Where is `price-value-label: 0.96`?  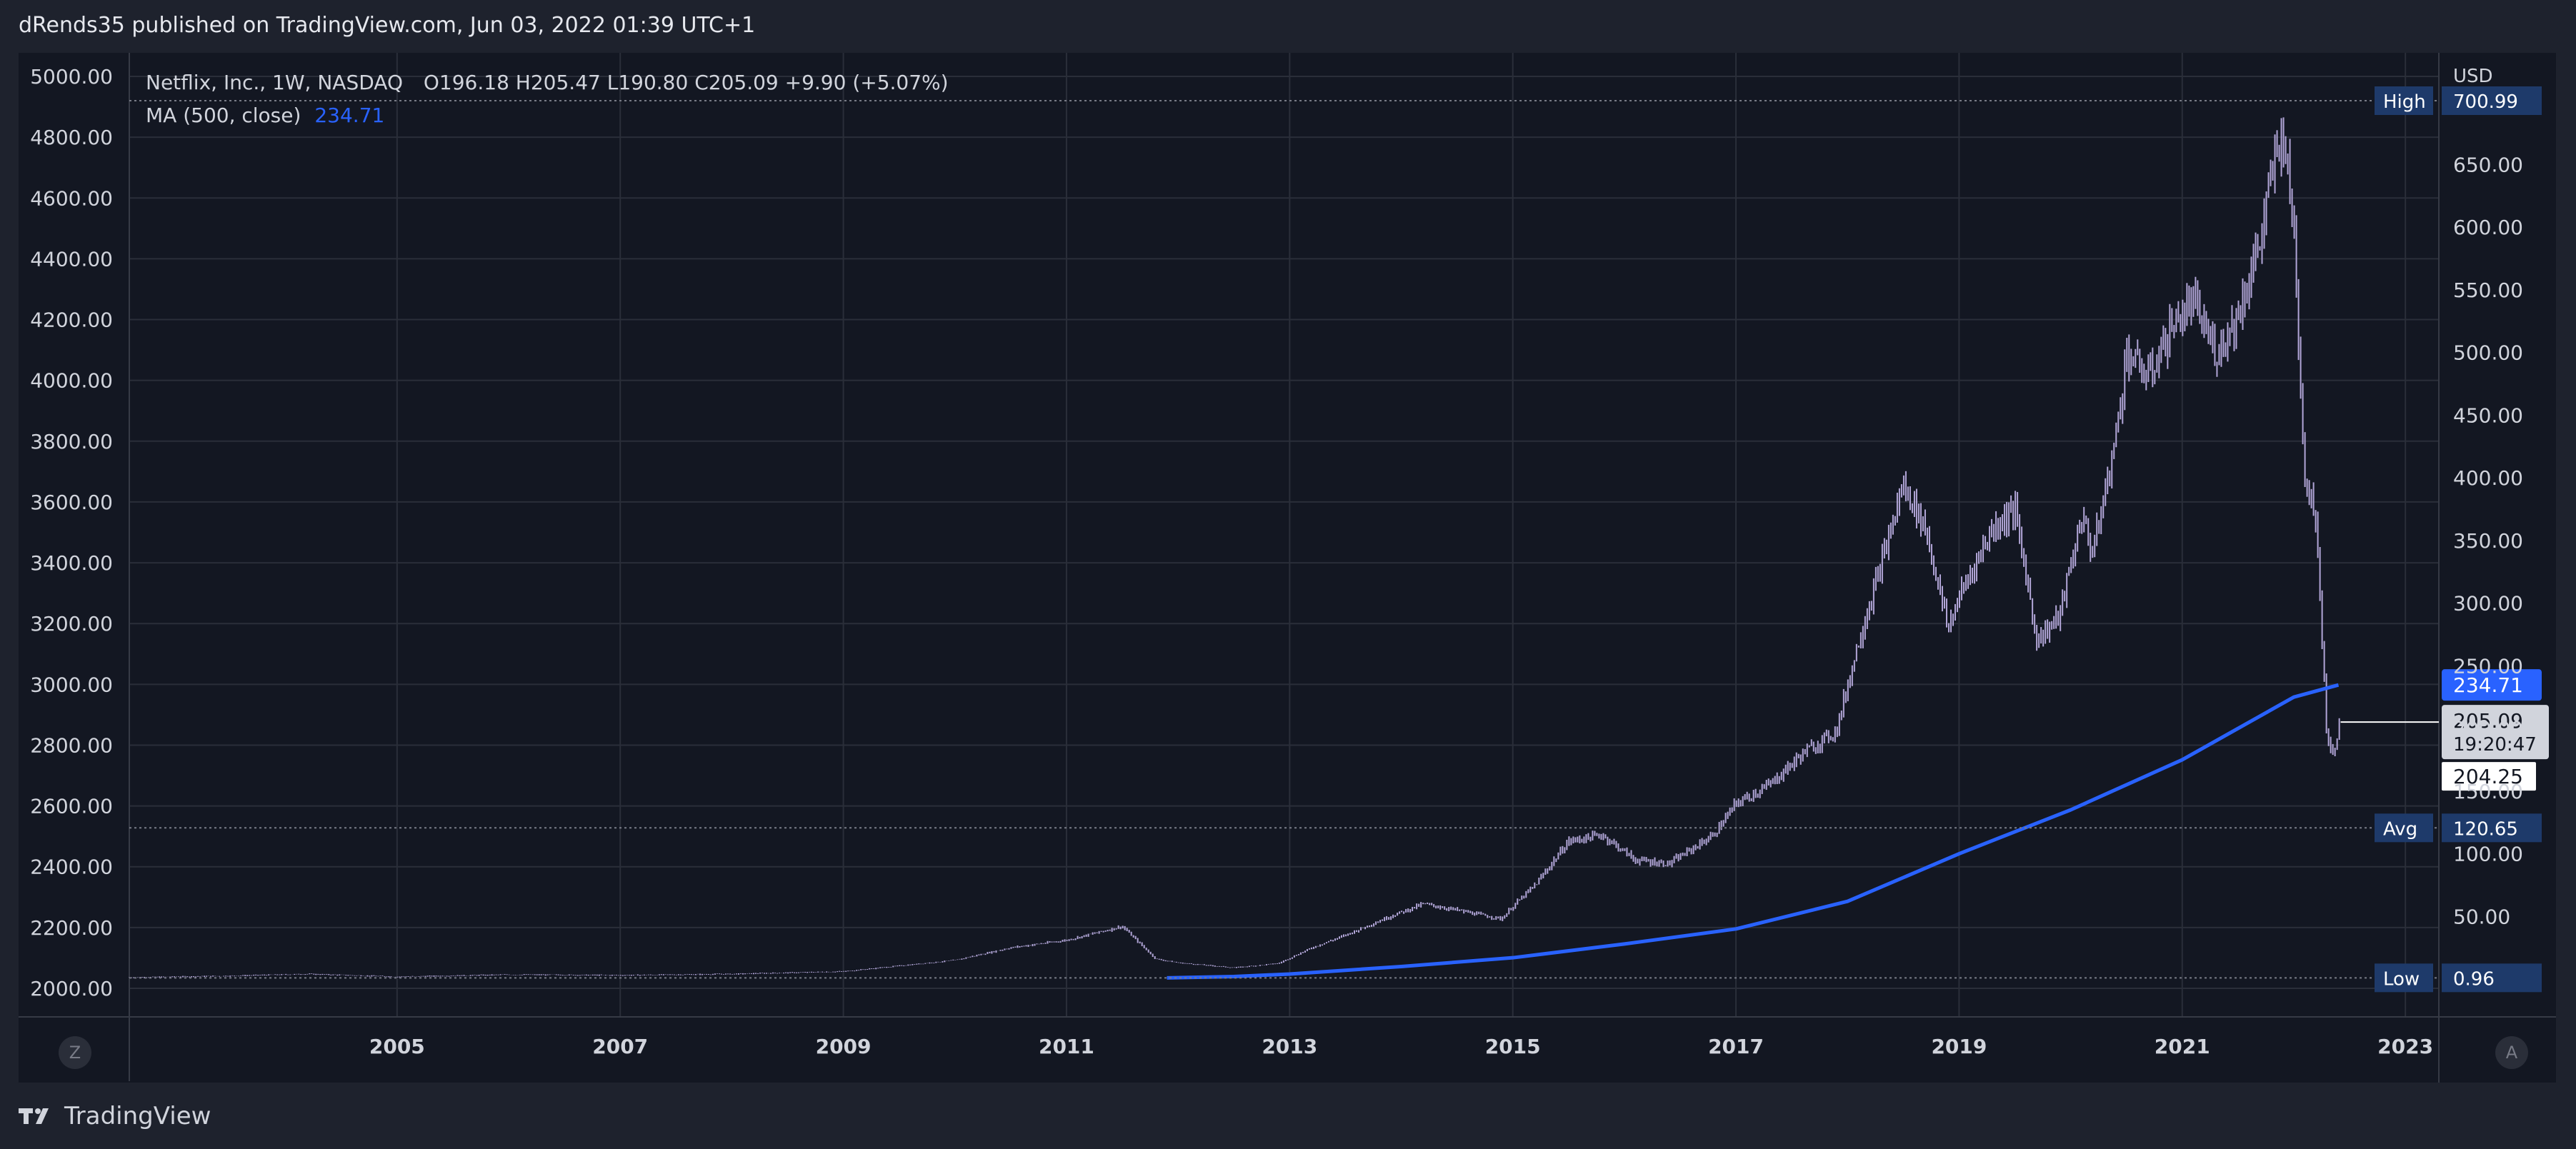 price-value-label: 0.96 is located at coordinates (2474, 979).